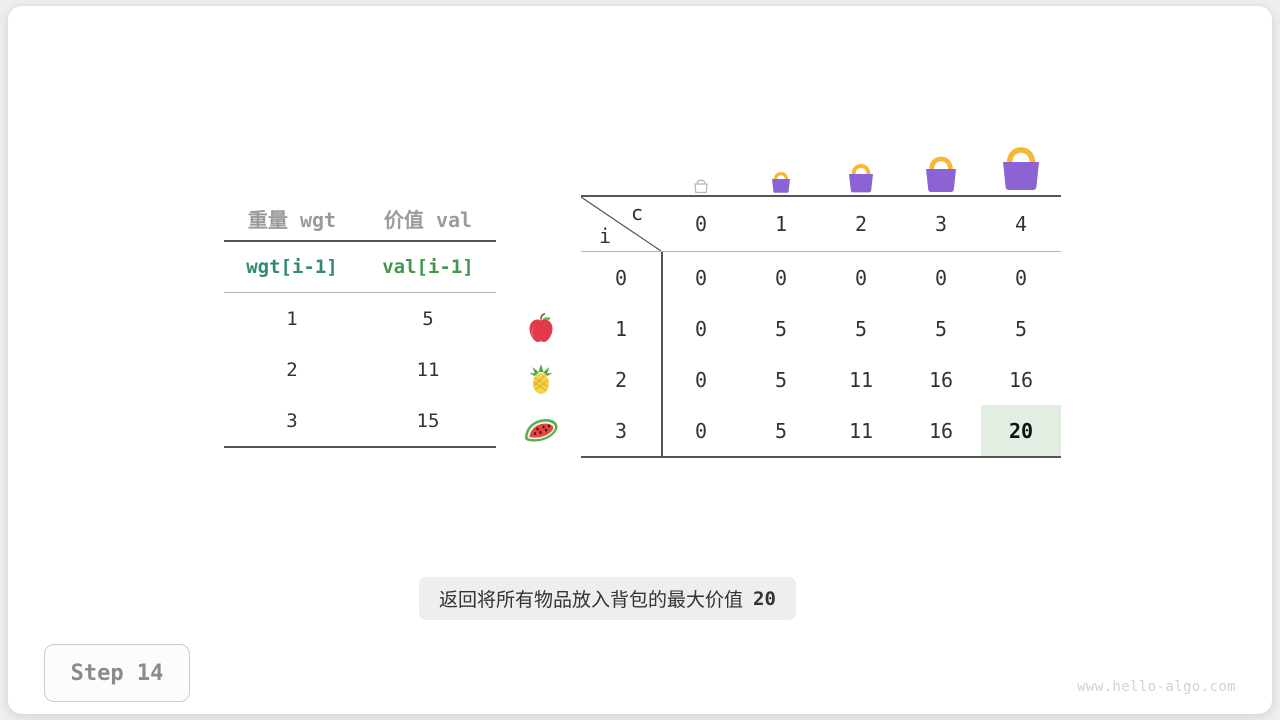 This screenshot has height=720, width=1280. Describe the element at coordinates (781, 328) in the screenshot. I see `dp-cell-1-1: 5` at that location.